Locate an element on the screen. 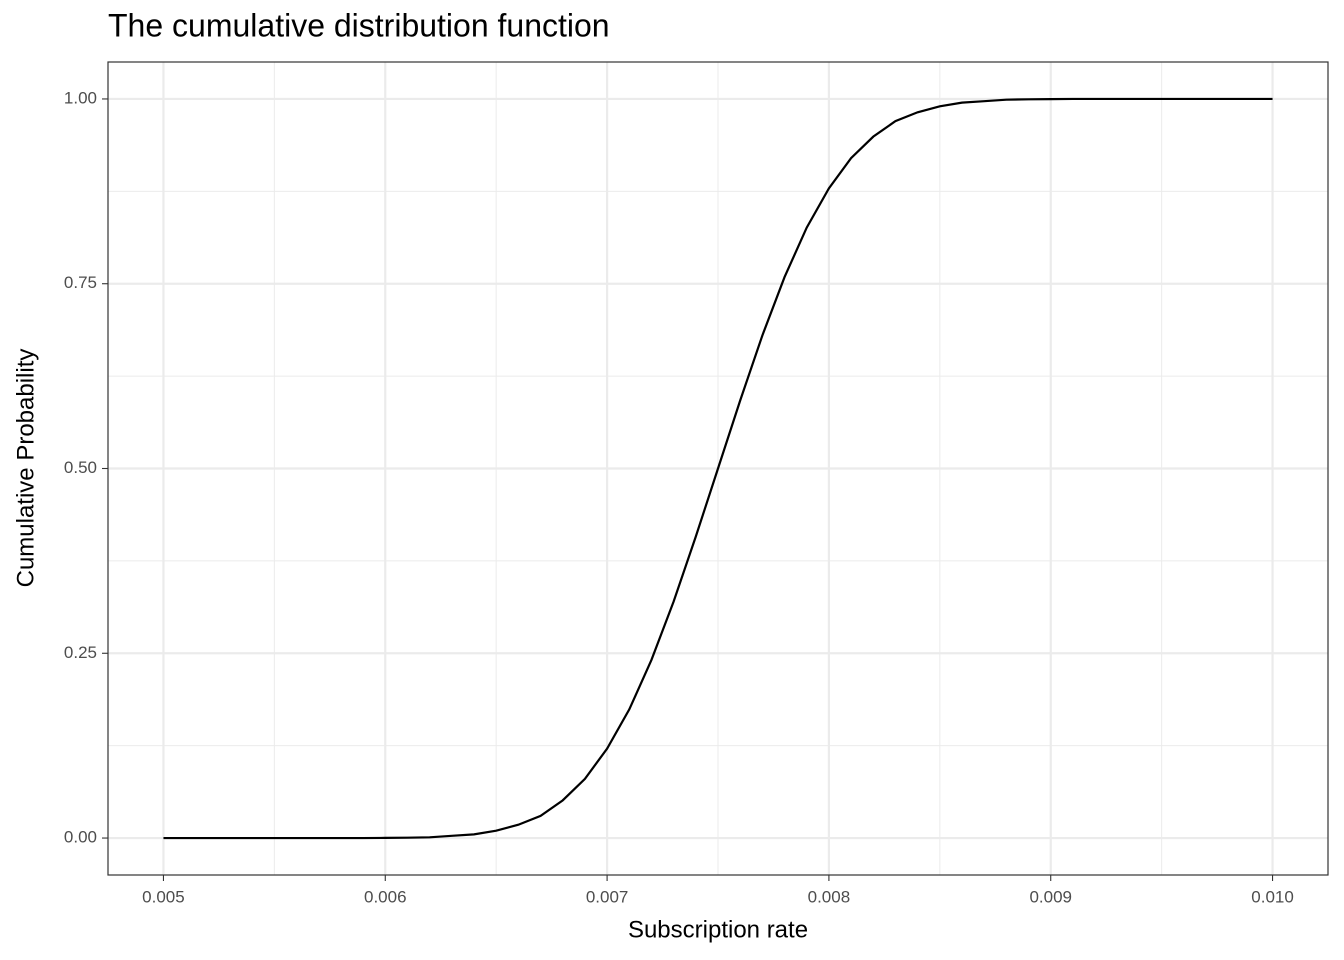  y-axis-title: Cumulative Probability is located at coordinates (25, 468).